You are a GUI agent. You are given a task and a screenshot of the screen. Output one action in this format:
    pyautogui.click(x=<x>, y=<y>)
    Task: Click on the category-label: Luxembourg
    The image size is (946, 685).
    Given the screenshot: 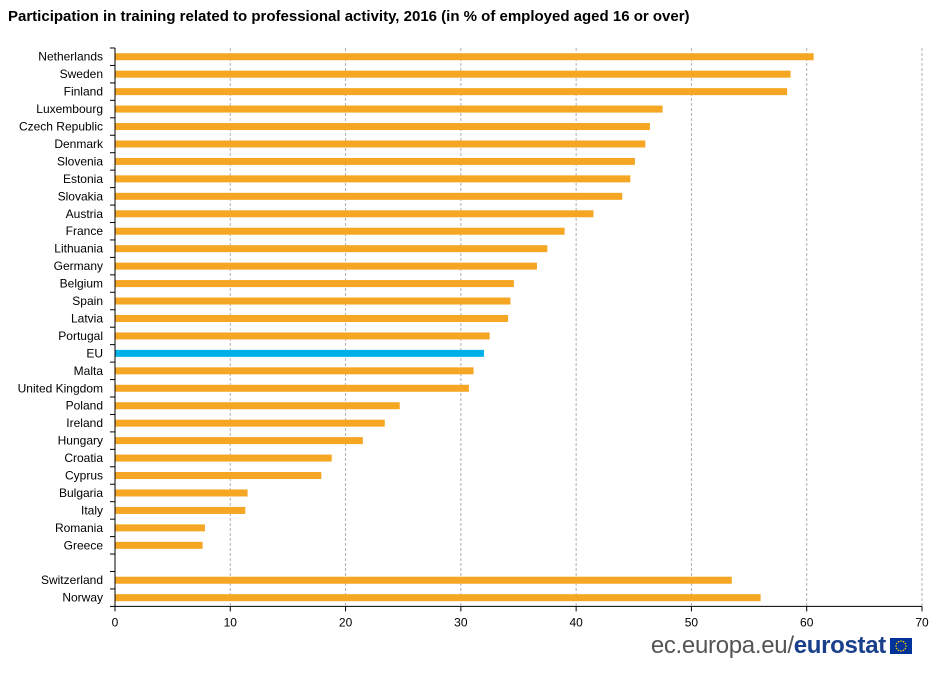 What is the action you would take?
    pyautogui.click(x=69, y=109)
    